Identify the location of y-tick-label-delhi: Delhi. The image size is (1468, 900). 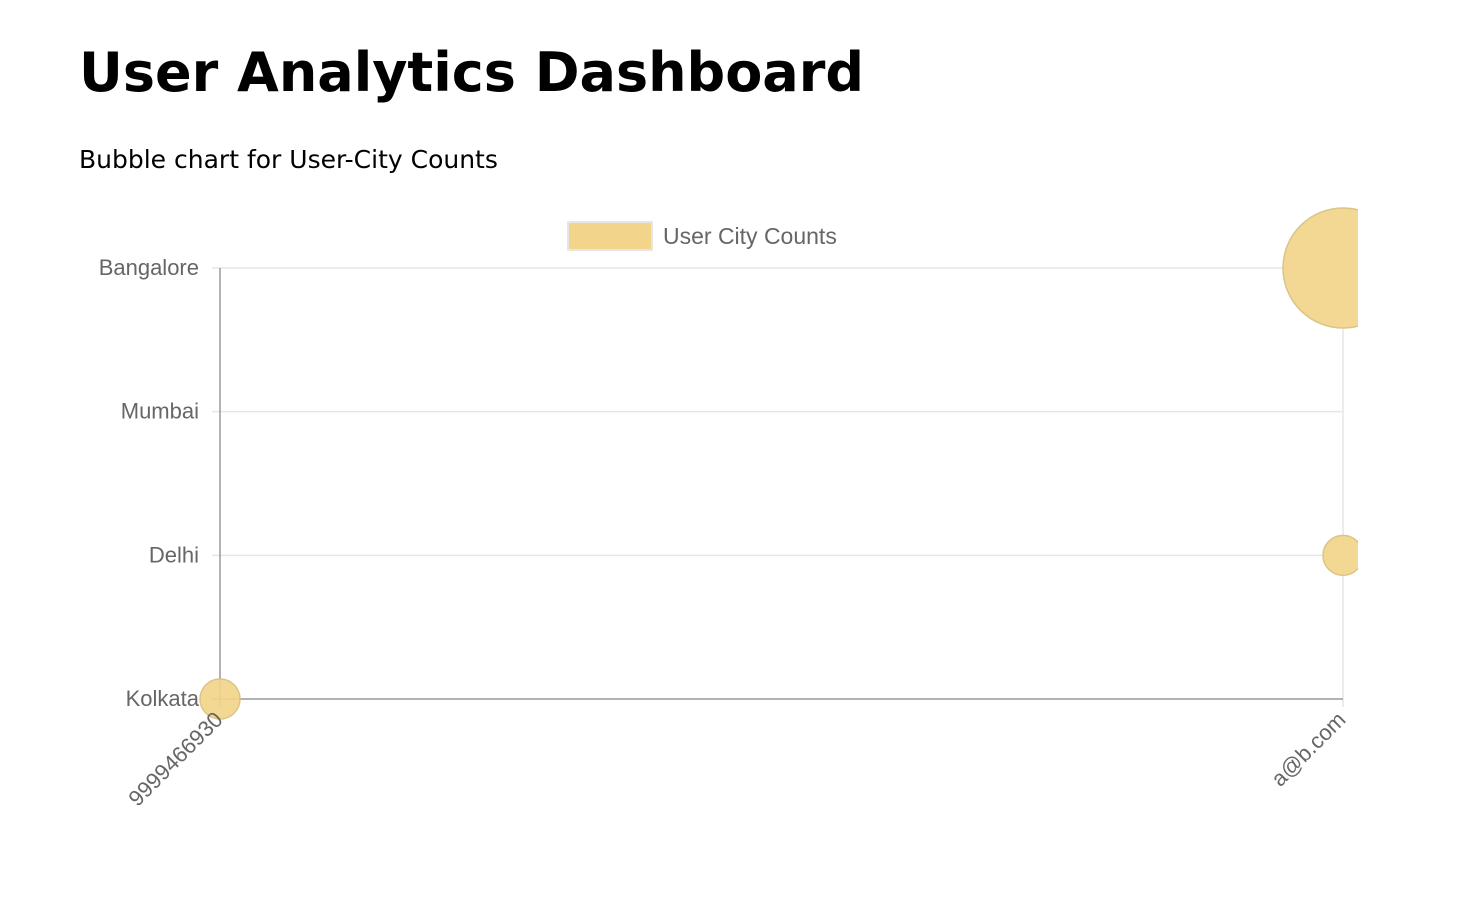
(174, 554).